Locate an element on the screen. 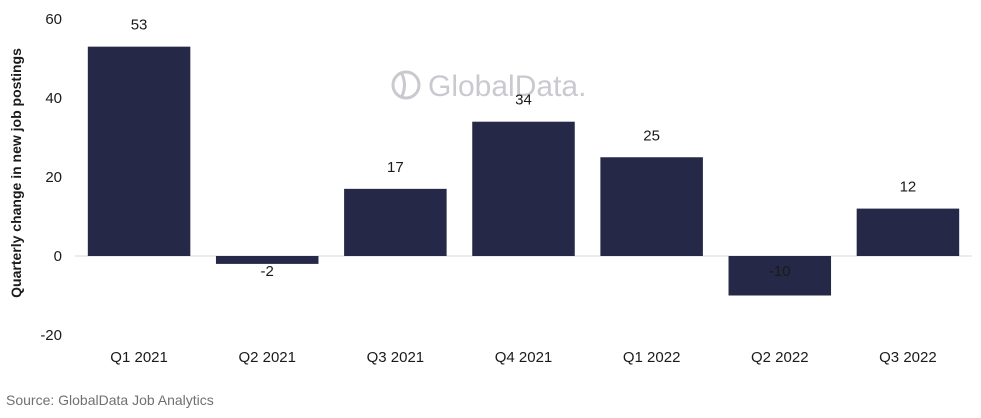 The width and height of the screenshot is (981, 418). globaldata-watermark: GlobalData. is located at coordinates (488, 86).